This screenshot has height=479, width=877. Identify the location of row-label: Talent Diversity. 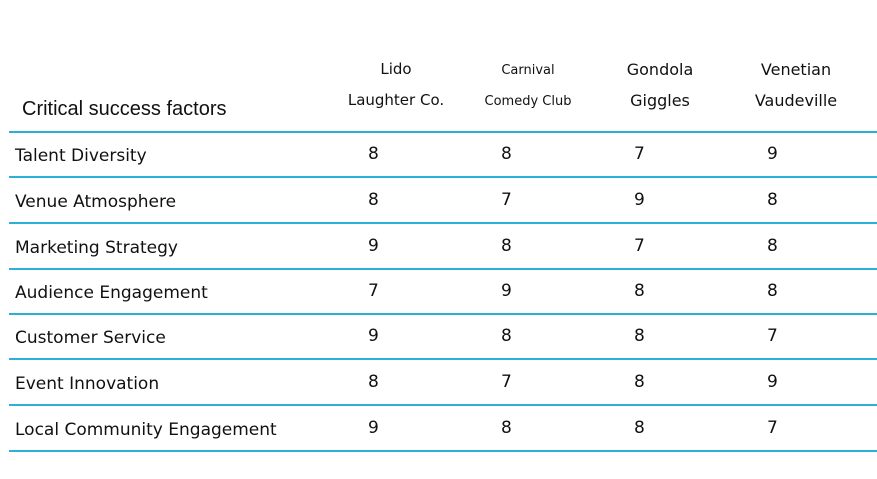
(81, 156).